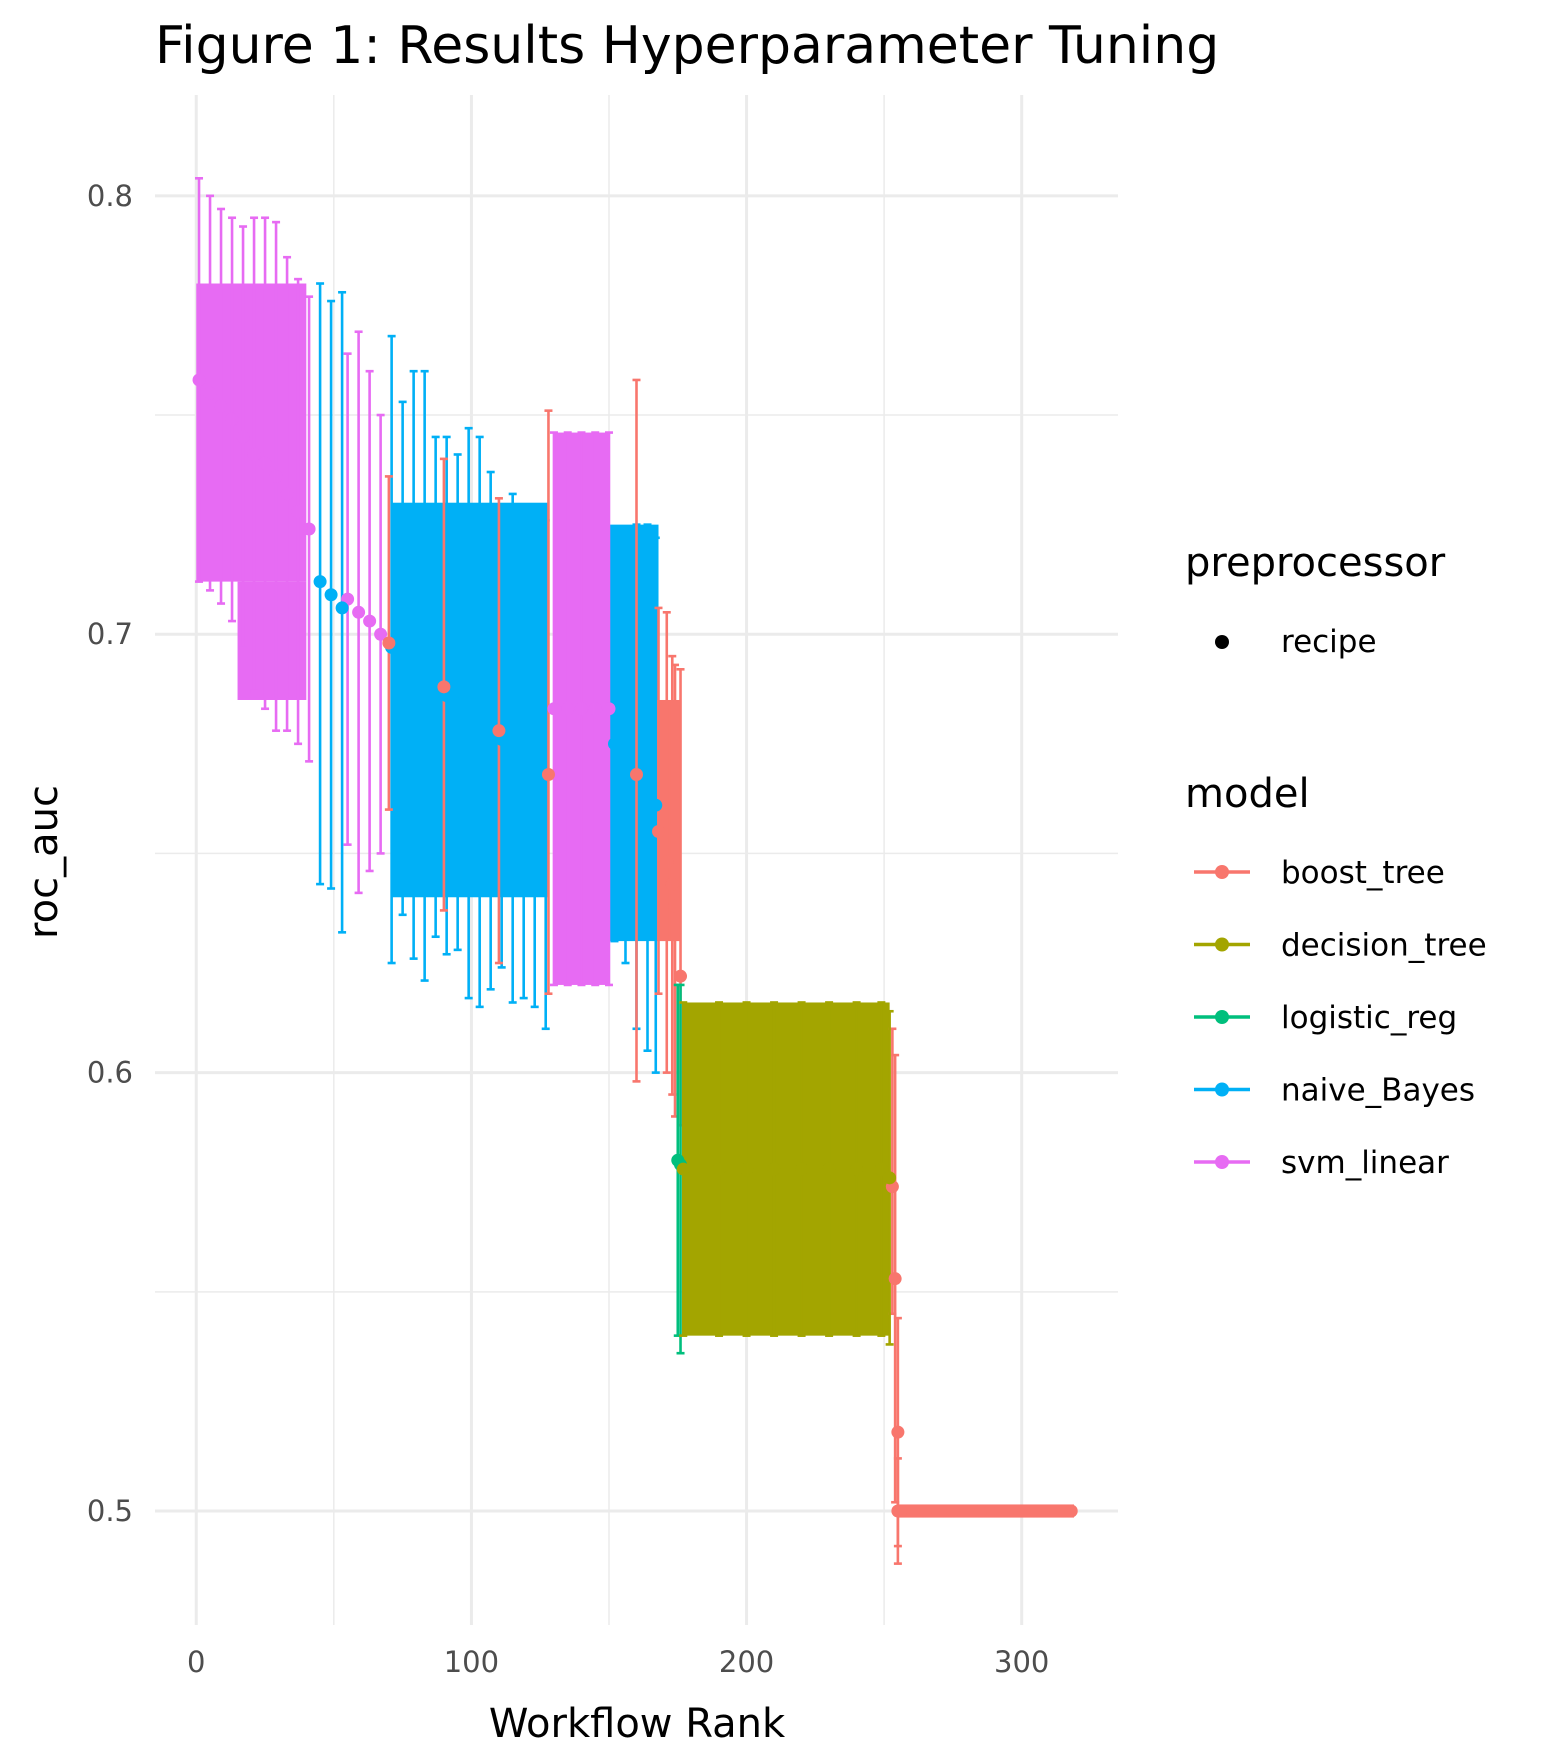 The height and width of the screenshot is (1759, 1562). I want to click on y-tick-label: 0.7, so click(110, 634).